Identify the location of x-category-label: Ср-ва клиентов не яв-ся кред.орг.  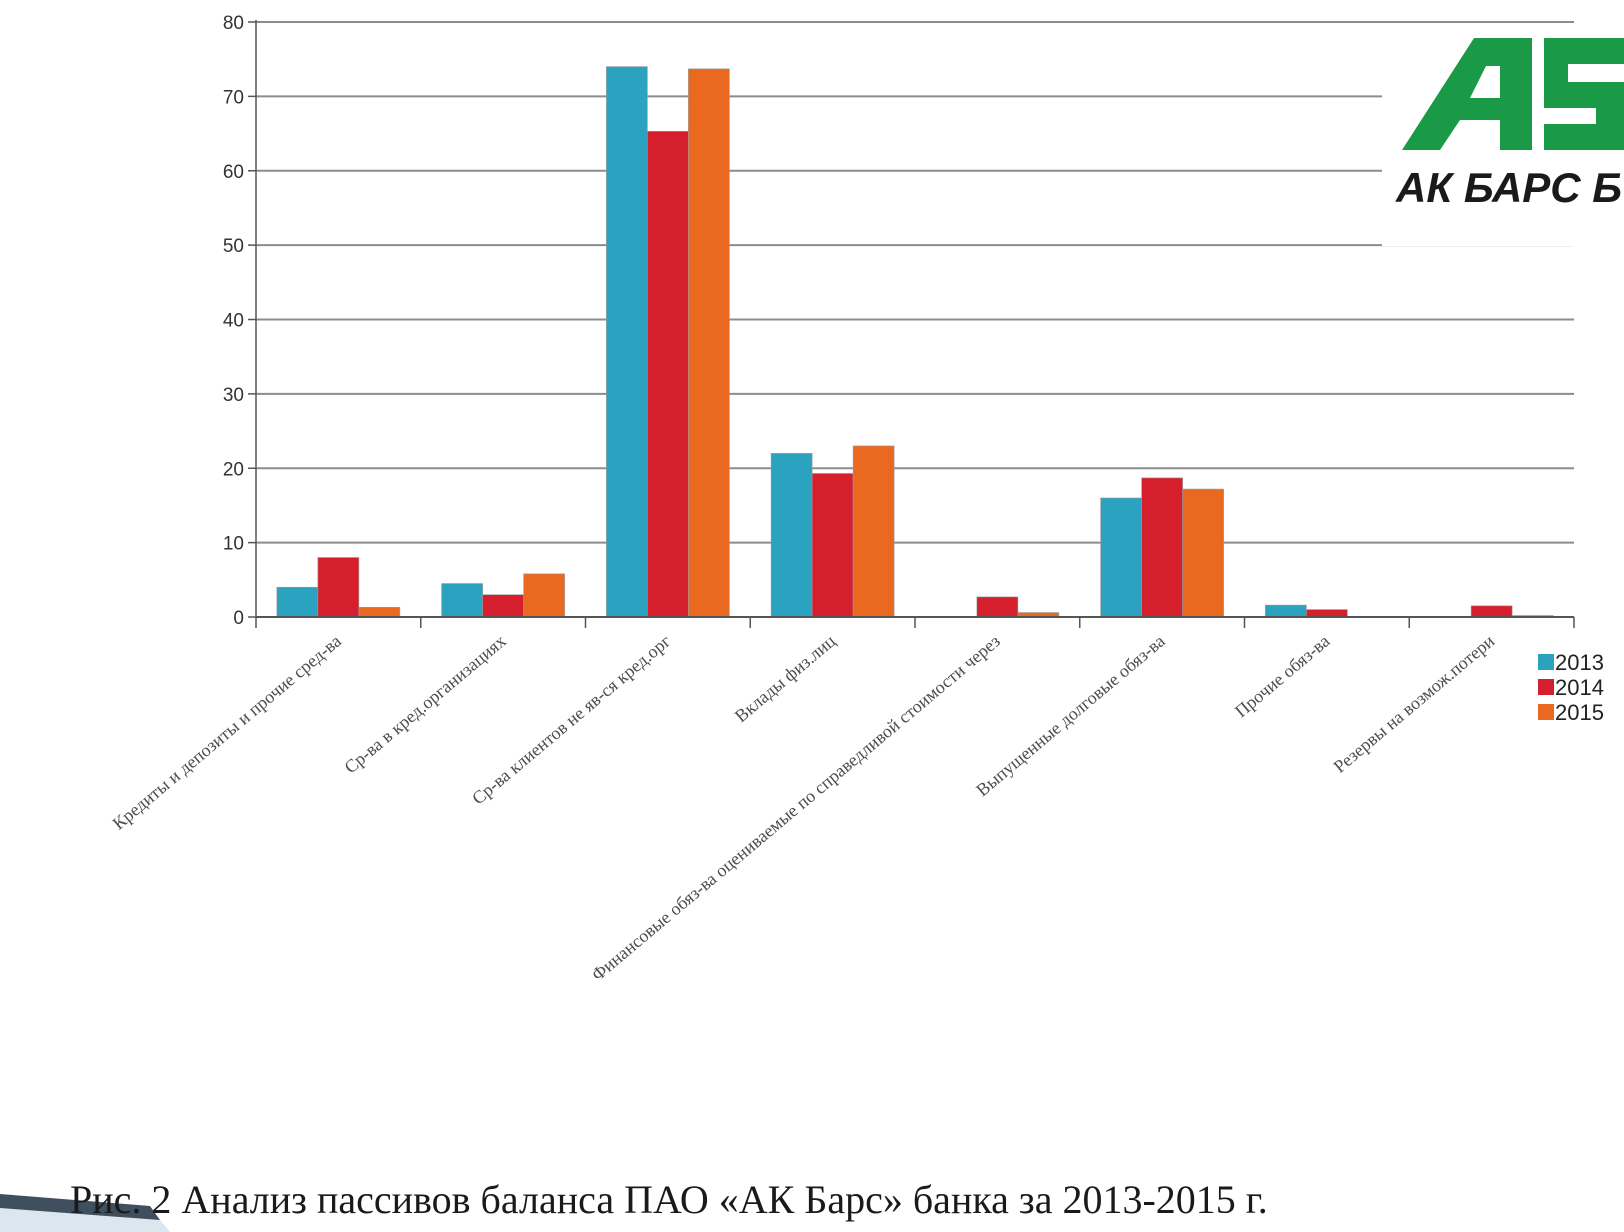
(571, 720).